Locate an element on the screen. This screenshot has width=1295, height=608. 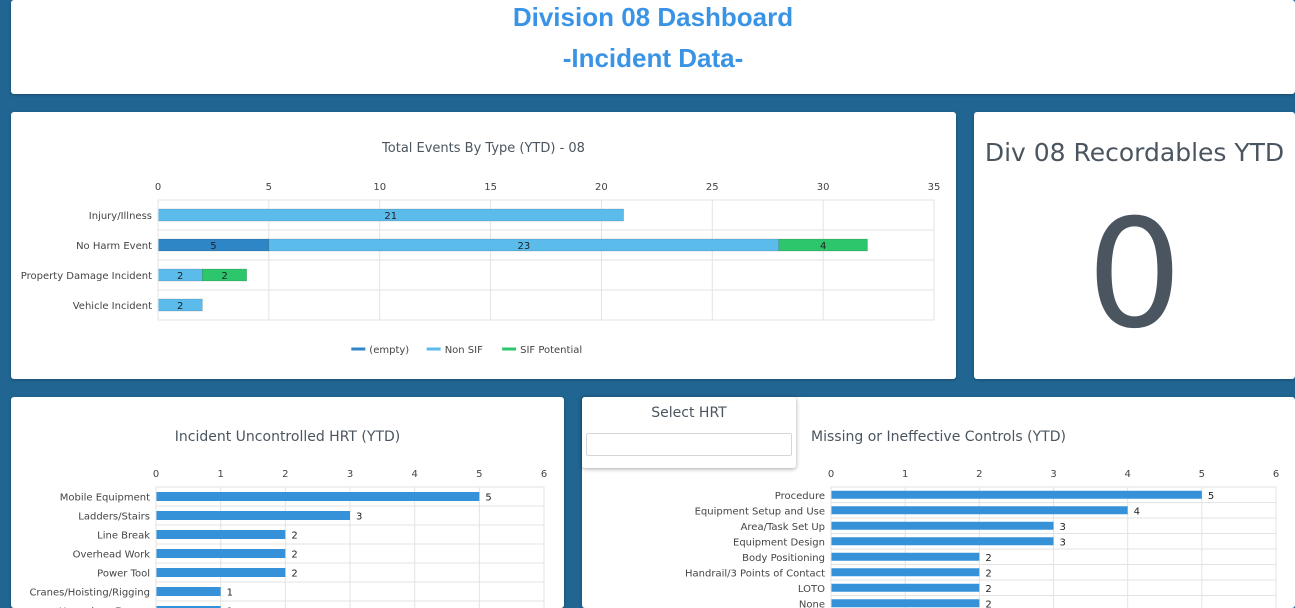
recordables-card: Div 08 Recordables YTD 0 is located at coordinates (1134, 245).